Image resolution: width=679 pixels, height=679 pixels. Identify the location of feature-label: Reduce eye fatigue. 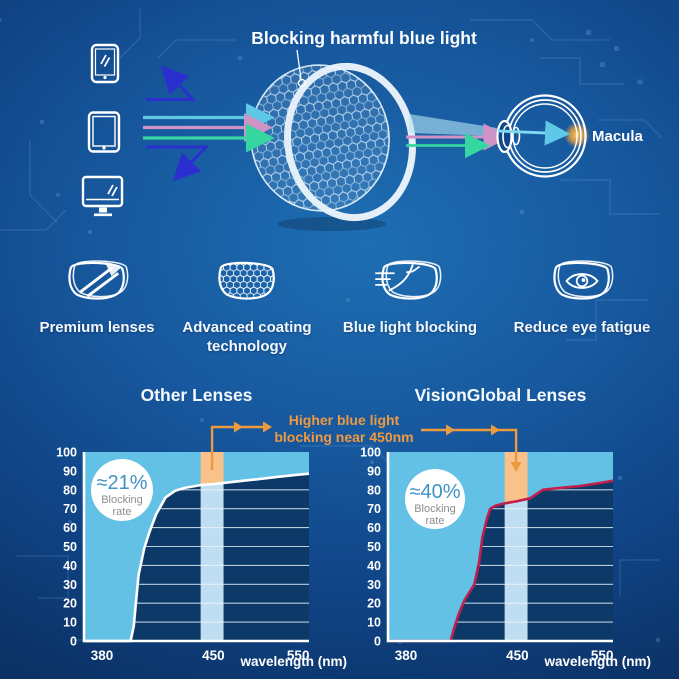
(582, 327).